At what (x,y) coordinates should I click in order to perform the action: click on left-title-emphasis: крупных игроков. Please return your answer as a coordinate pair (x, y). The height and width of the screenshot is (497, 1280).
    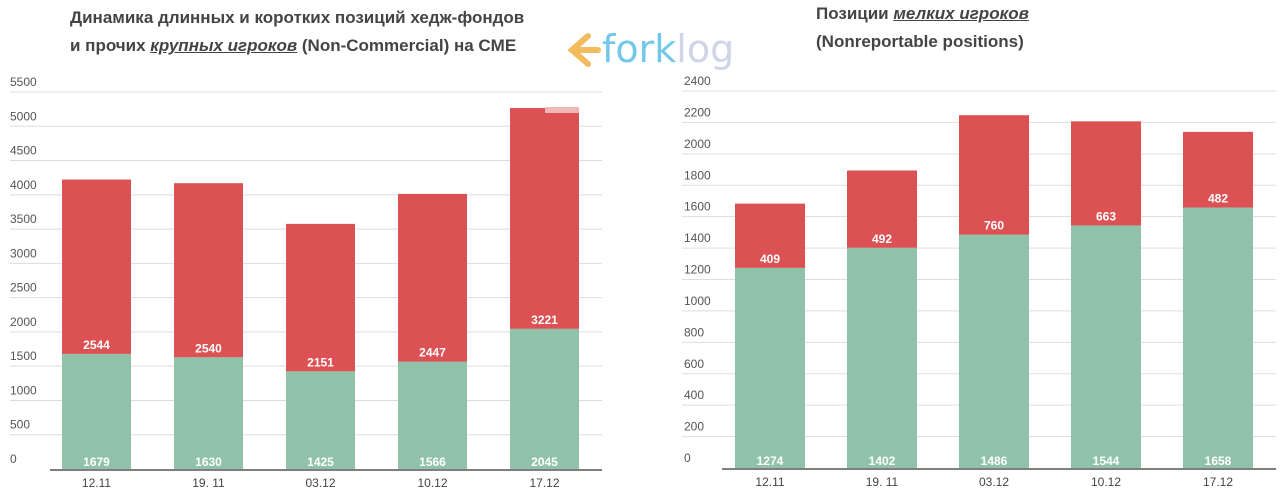
    Looking at the image, I should click on (224, 45).